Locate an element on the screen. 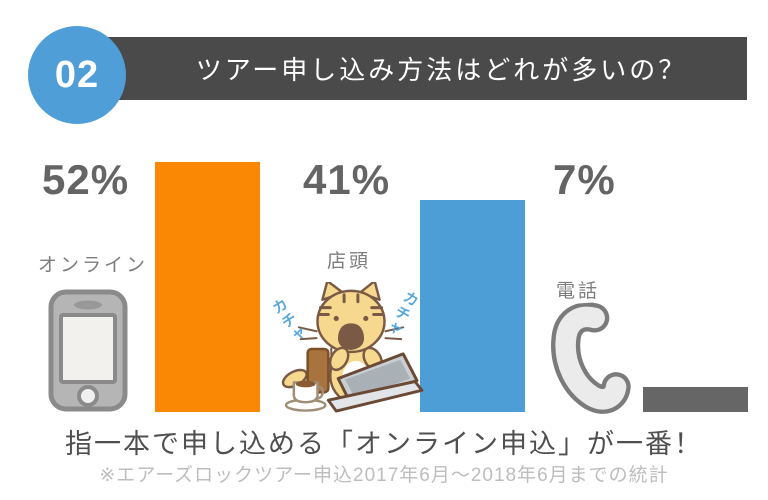  smartphone-icon is located at coordinates (88, 353).